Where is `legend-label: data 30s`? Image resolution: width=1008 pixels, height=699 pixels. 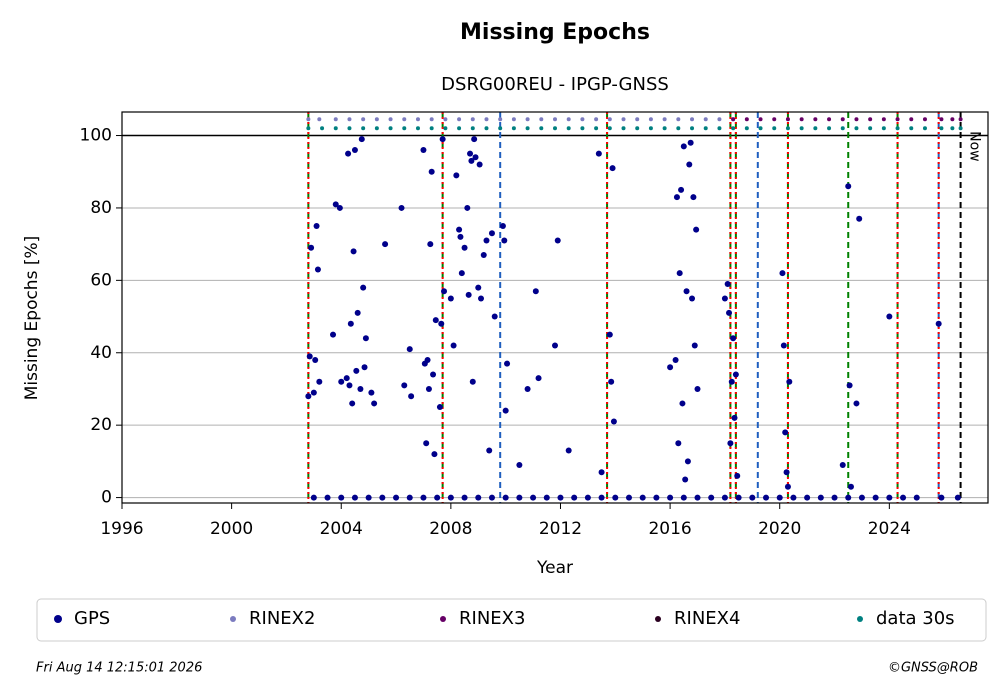
legend-label: data 30s is located at coordinates (915, 618).